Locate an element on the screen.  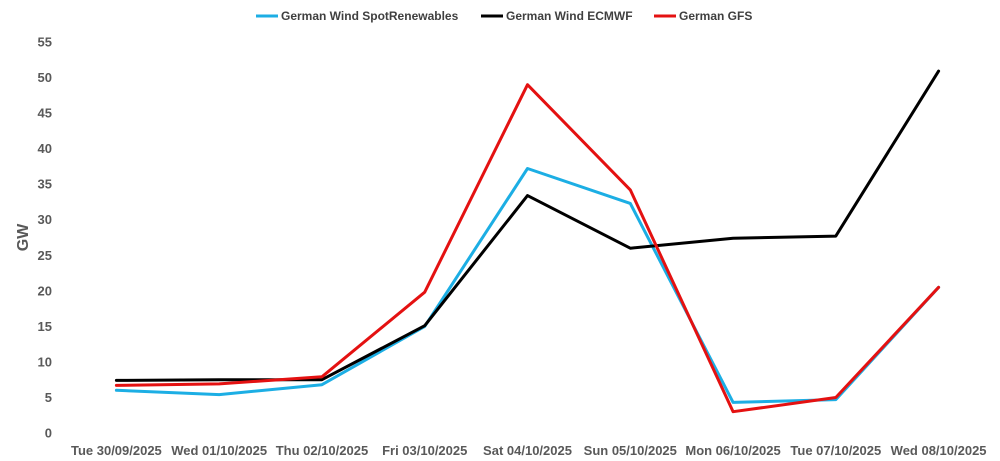
legend-label: German Wind ECMWF is located at coordinates (569, 16).